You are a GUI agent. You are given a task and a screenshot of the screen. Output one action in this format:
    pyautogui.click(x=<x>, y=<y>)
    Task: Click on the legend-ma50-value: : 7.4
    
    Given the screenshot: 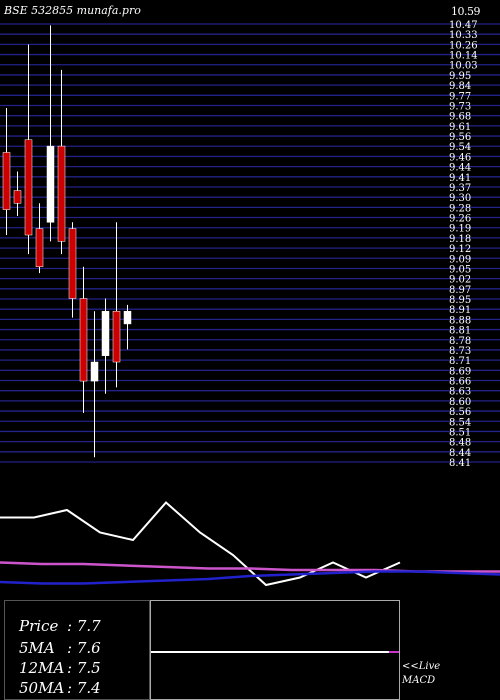 What is the action you would take?
    pyautogui.click(x=84, y=688)
    